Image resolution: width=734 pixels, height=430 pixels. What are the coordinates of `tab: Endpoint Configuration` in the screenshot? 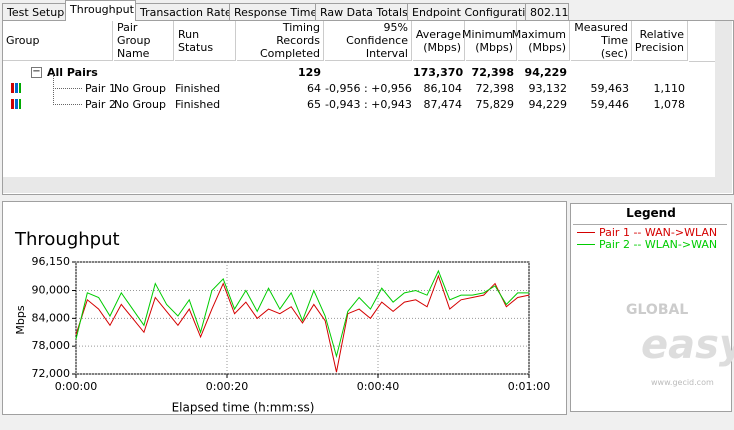 It's located at (473, 11).